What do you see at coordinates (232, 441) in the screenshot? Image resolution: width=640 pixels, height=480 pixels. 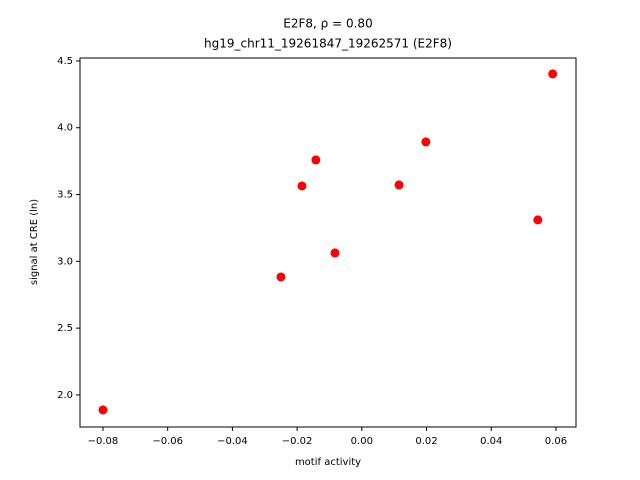 I see `x-tick-label: −0.04` at bounding box center [232, 441].